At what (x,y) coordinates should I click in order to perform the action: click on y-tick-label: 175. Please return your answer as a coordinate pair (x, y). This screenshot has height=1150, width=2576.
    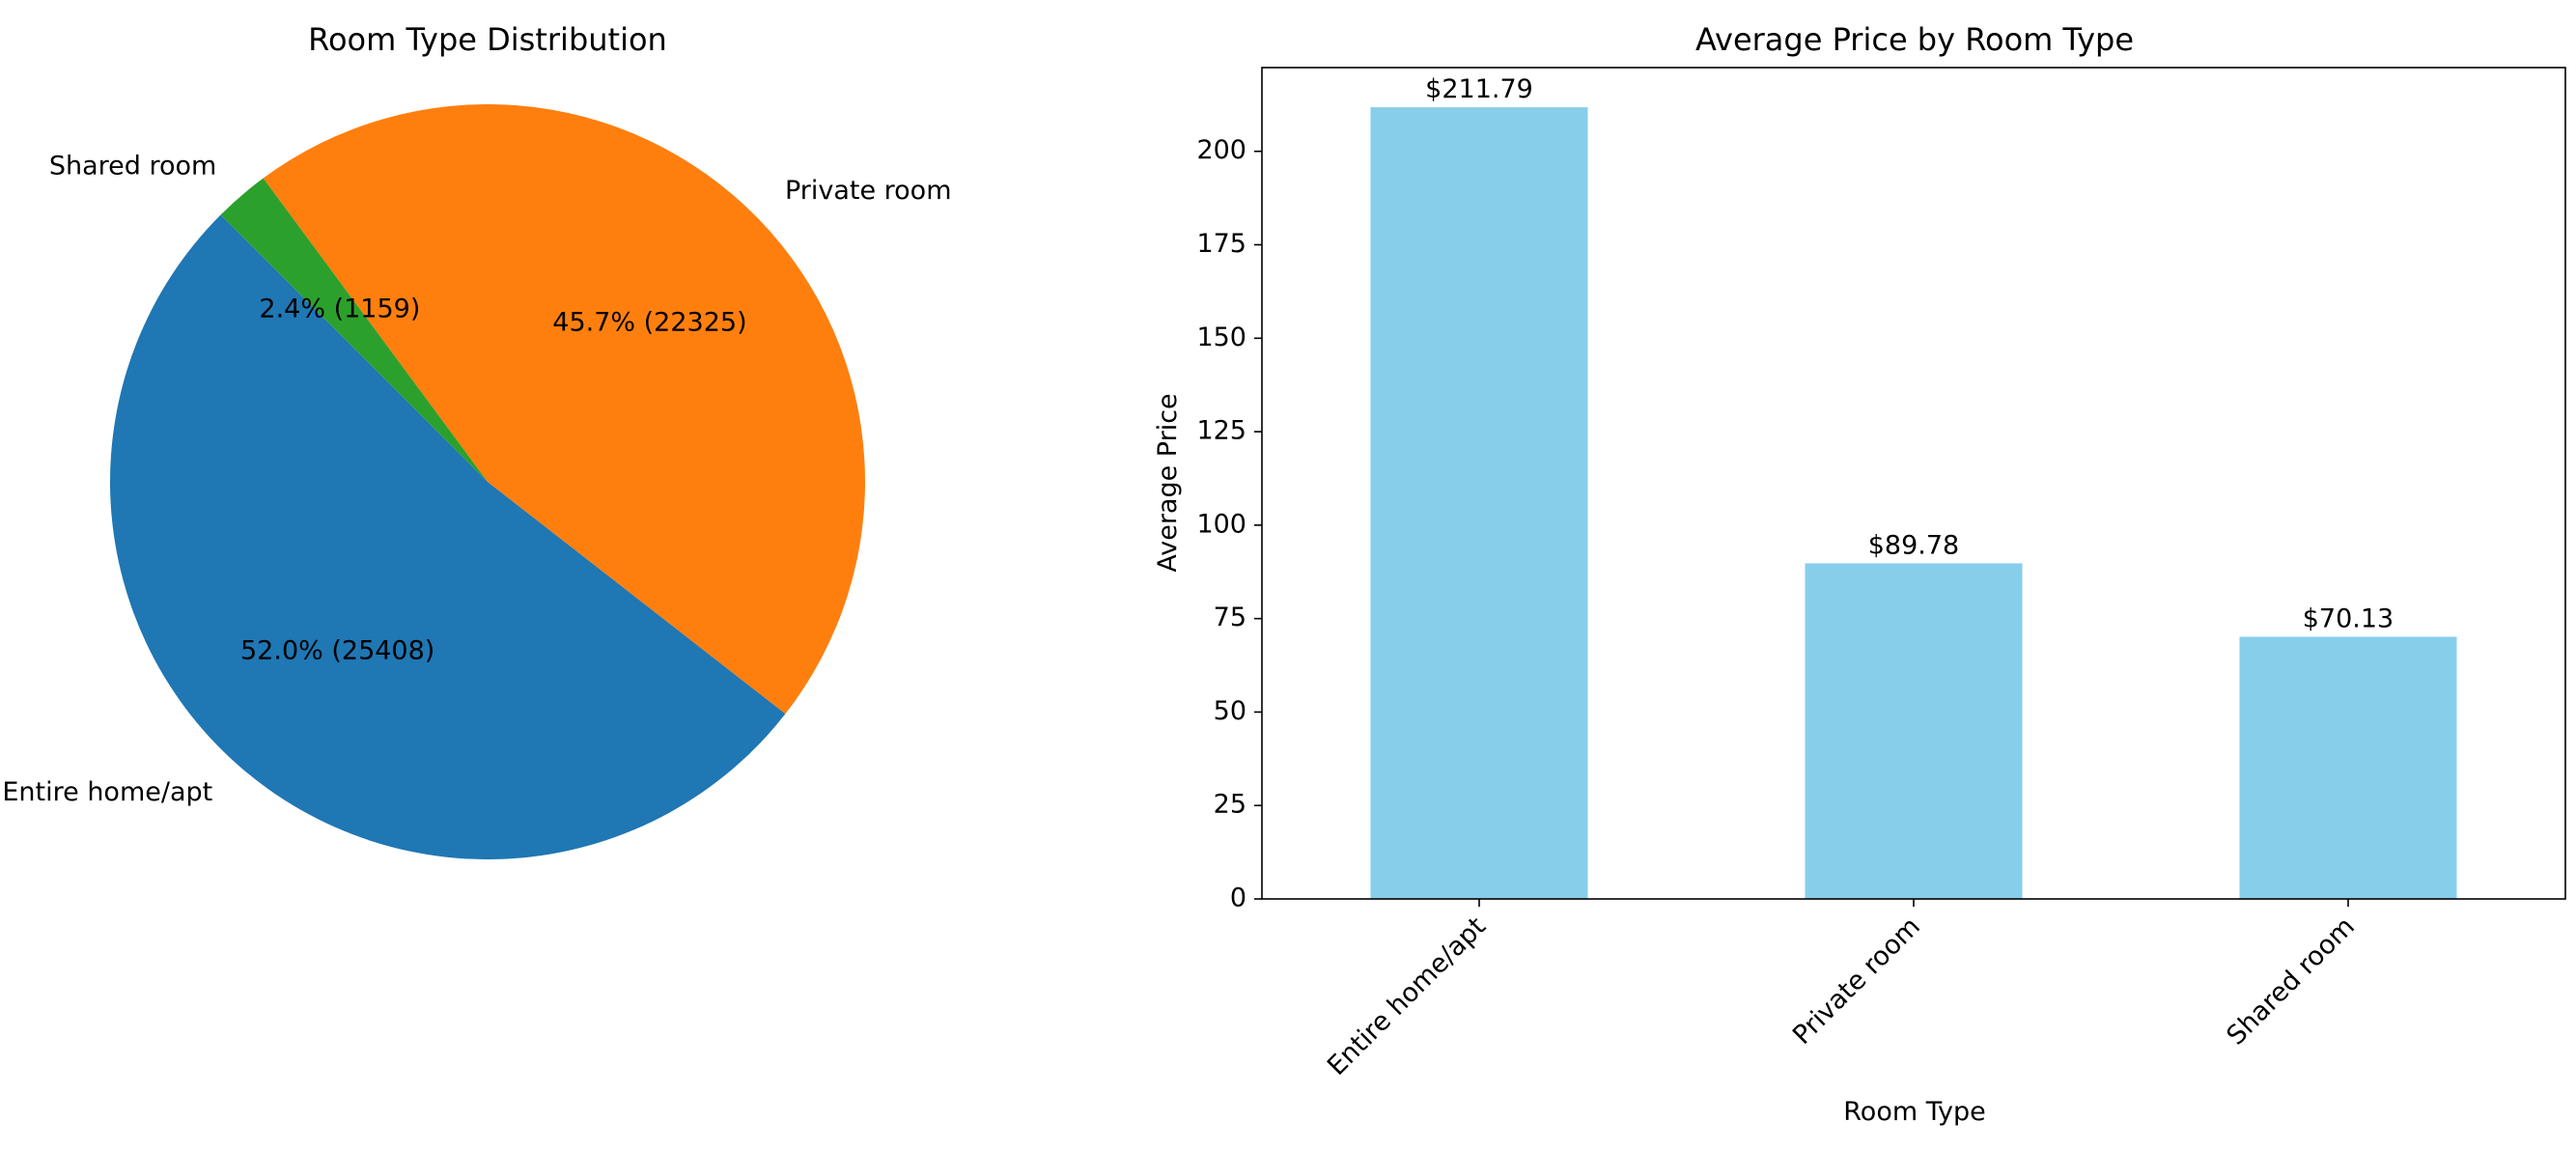
    Looking at the image, I should click on (1221, 244).